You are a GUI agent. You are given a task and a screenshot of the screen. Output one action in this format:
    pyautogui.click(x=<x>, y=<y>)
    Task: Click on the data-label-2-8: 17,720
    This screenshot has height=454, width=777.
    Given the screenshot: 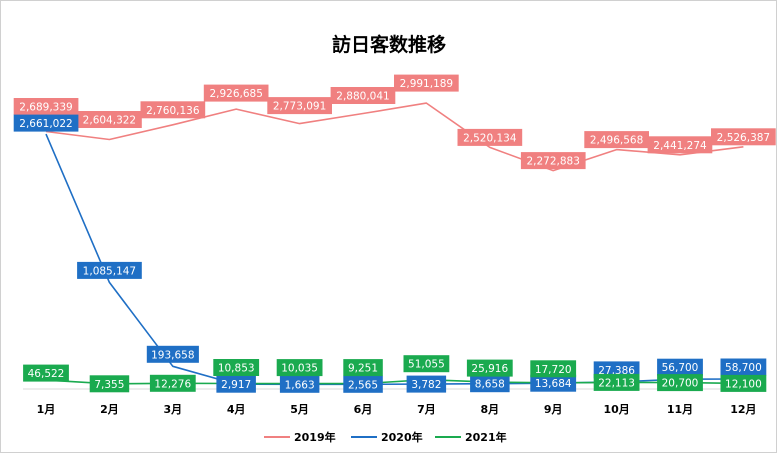 What is the action you would take?
    pyautogui.click(x=553, y=369)
    